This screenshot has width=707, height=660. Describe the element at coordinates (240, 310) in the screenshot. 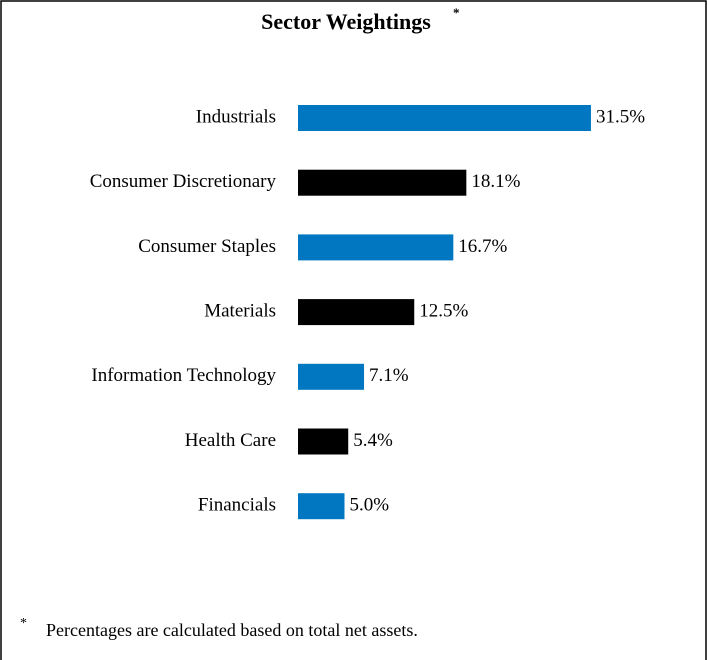

I see `category-label: Materials` at that location.